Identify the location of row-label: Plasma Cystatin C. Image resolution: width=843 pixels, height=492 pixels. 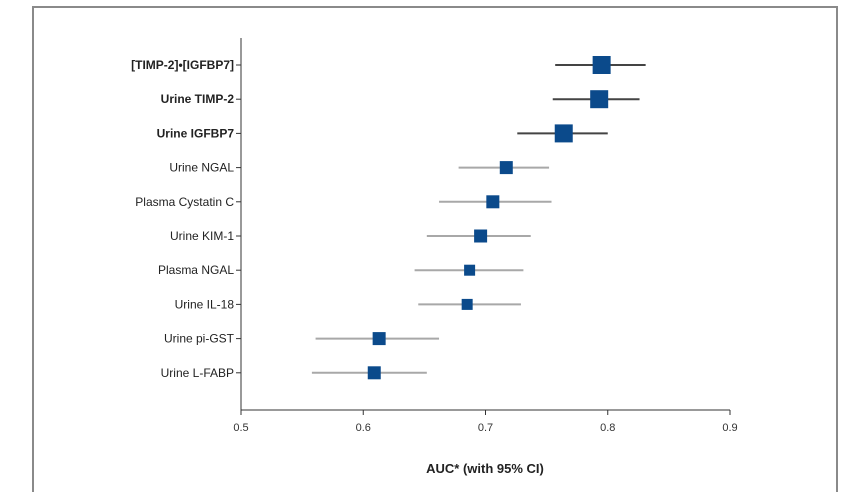
(184, 202).